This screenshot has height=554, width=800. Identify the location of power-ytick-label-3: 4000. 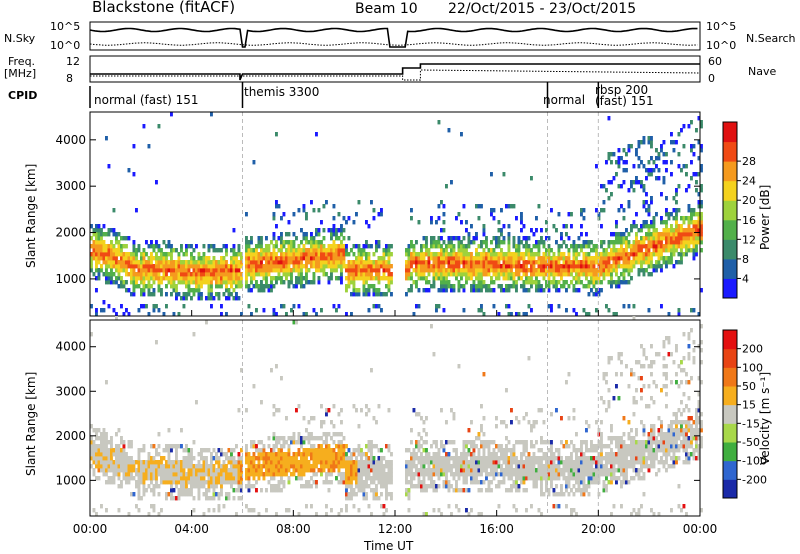
(70, 140).